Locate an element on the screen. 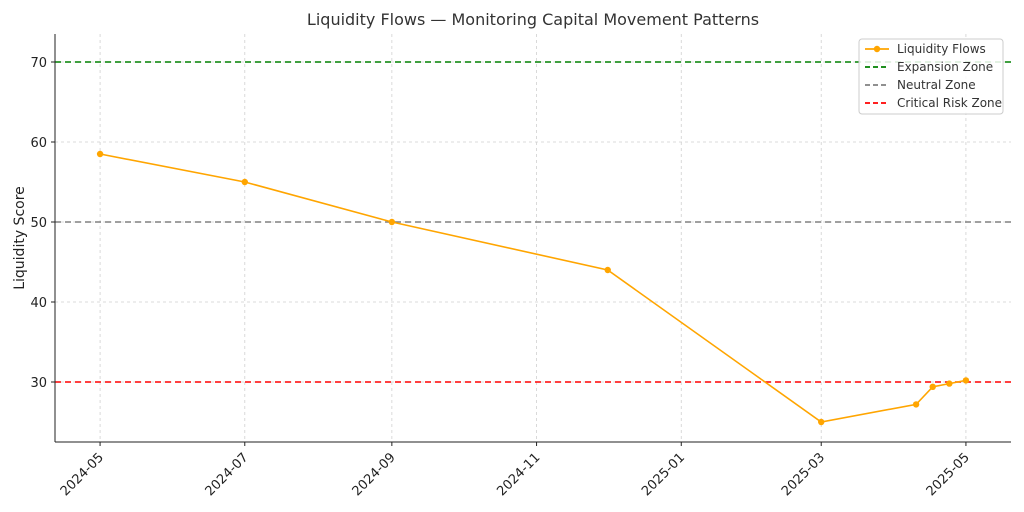 This screenshot has width=1024, height=512. x-tick-label-0: 2024-05 is located at coordinates (82, 474).